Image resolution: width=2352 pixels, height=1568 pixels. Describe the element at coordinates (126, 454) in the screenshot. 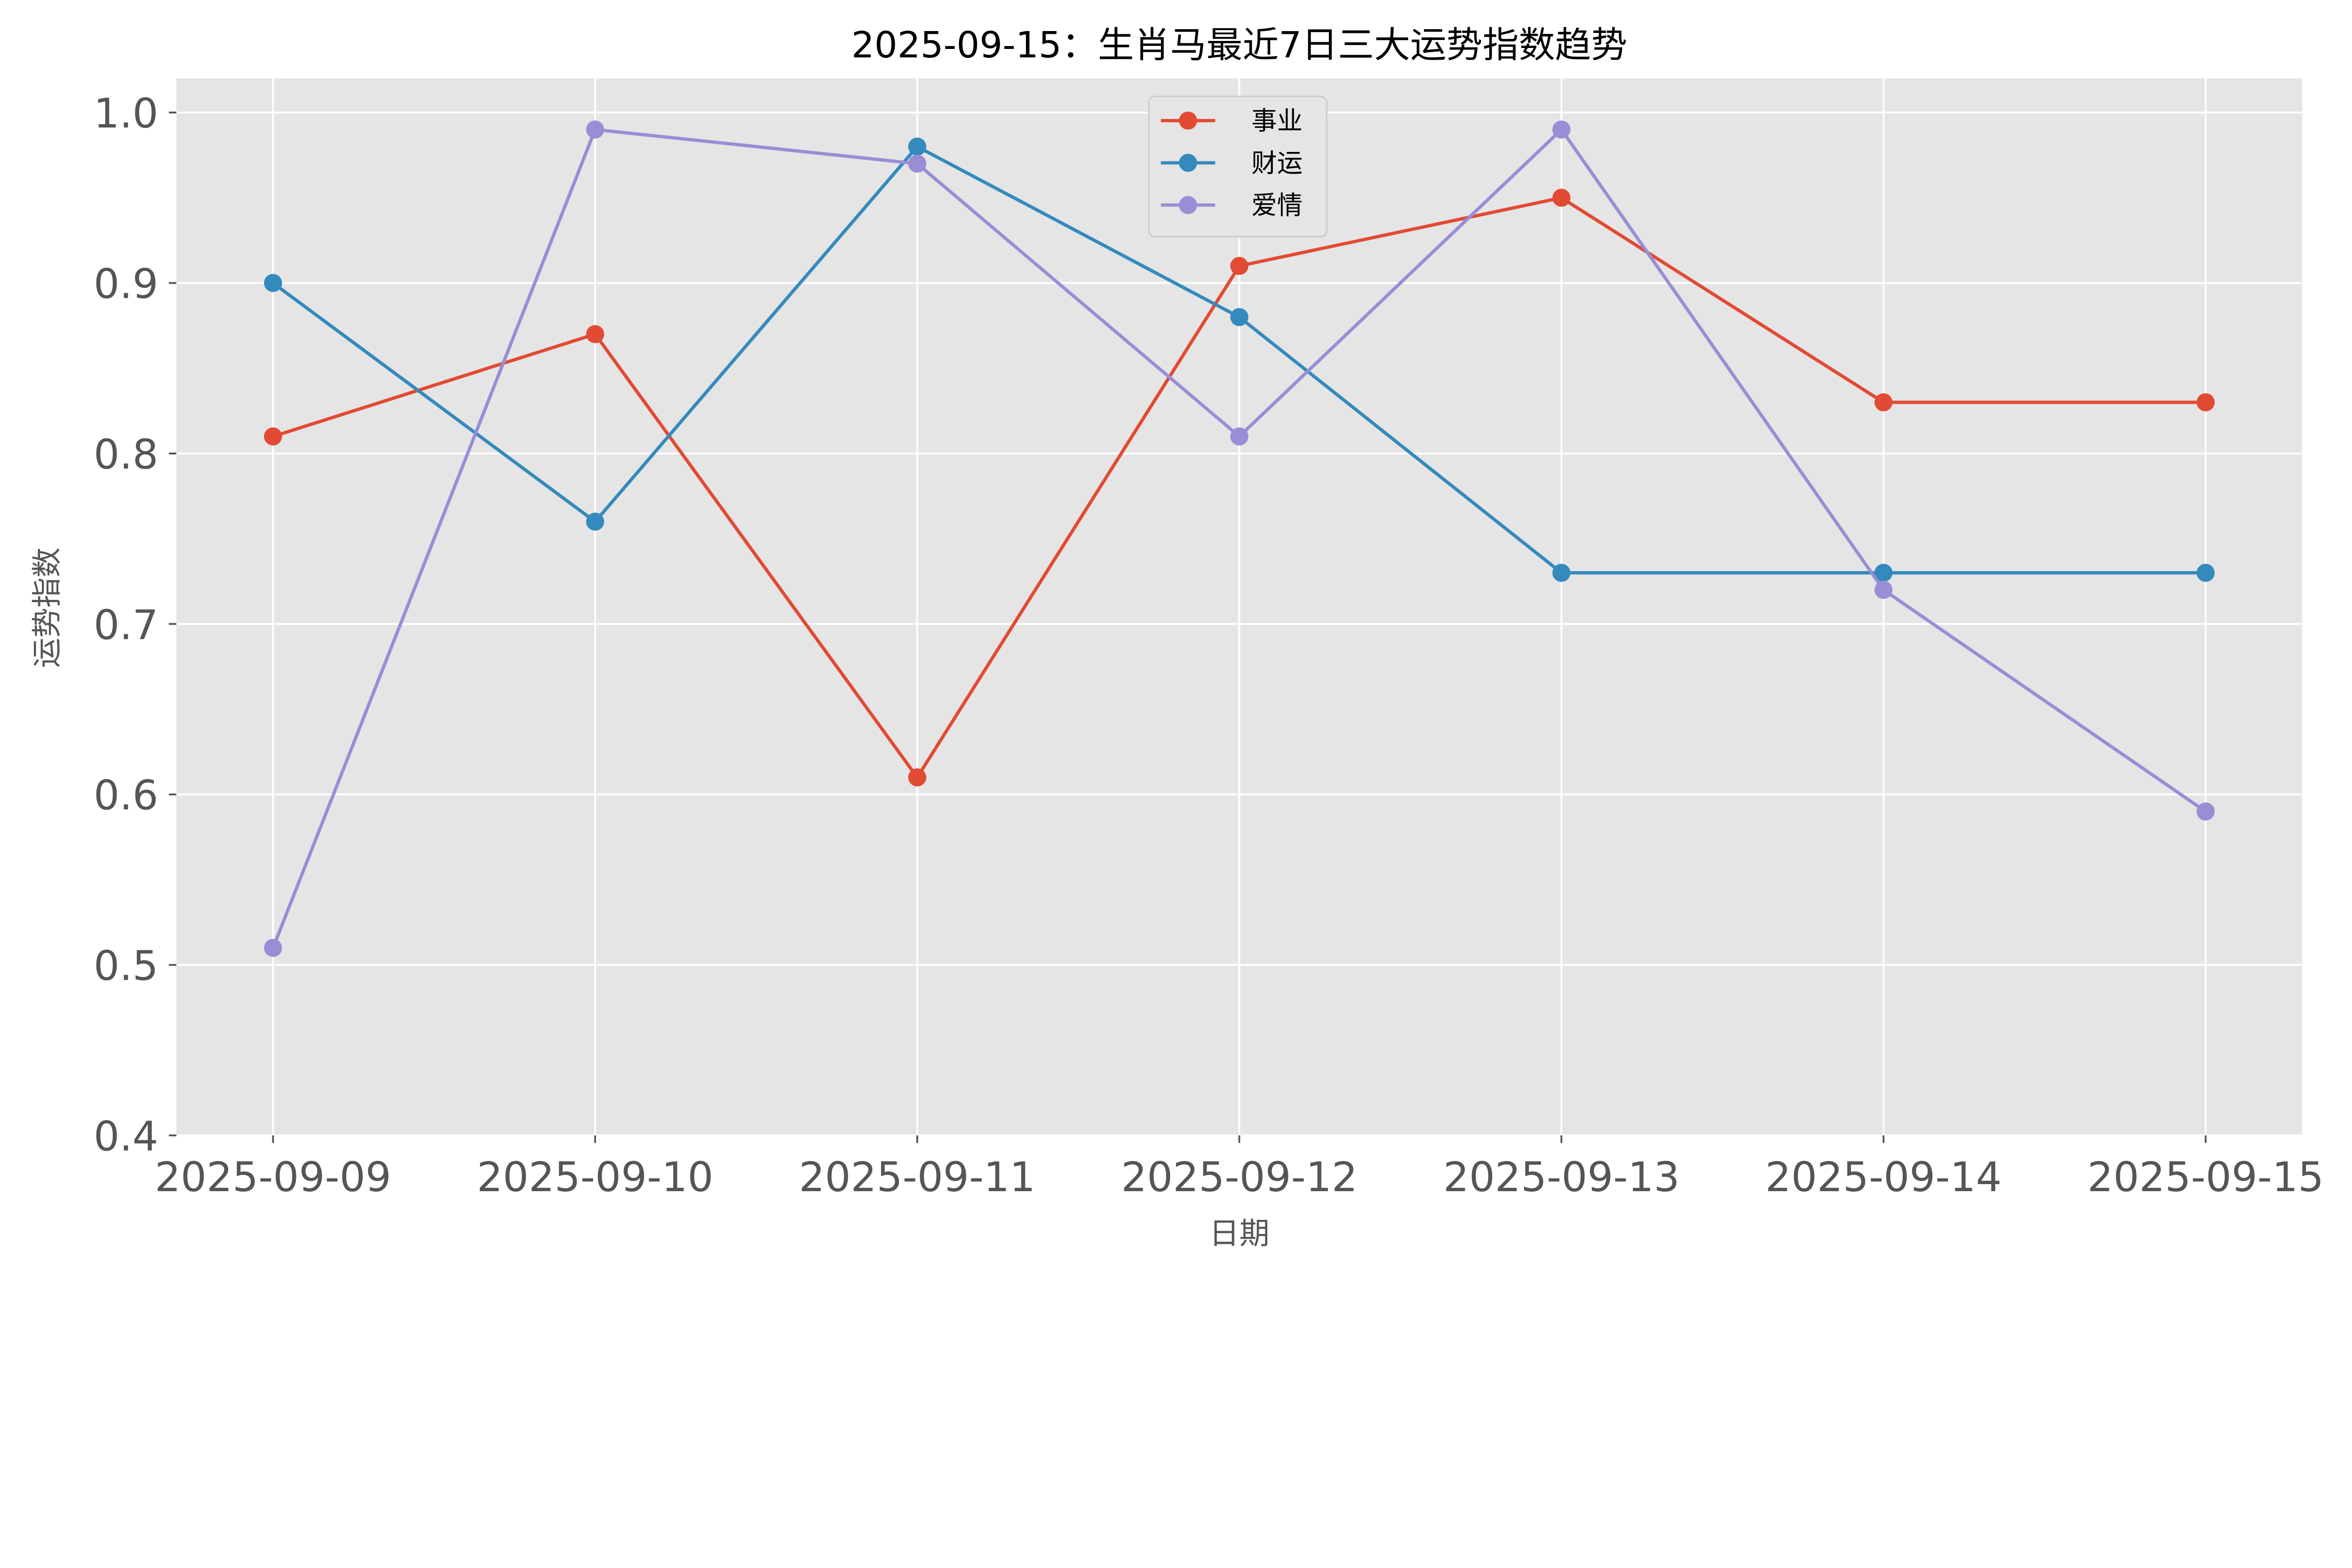

I see `y-tick-label: 0.8` at that location.